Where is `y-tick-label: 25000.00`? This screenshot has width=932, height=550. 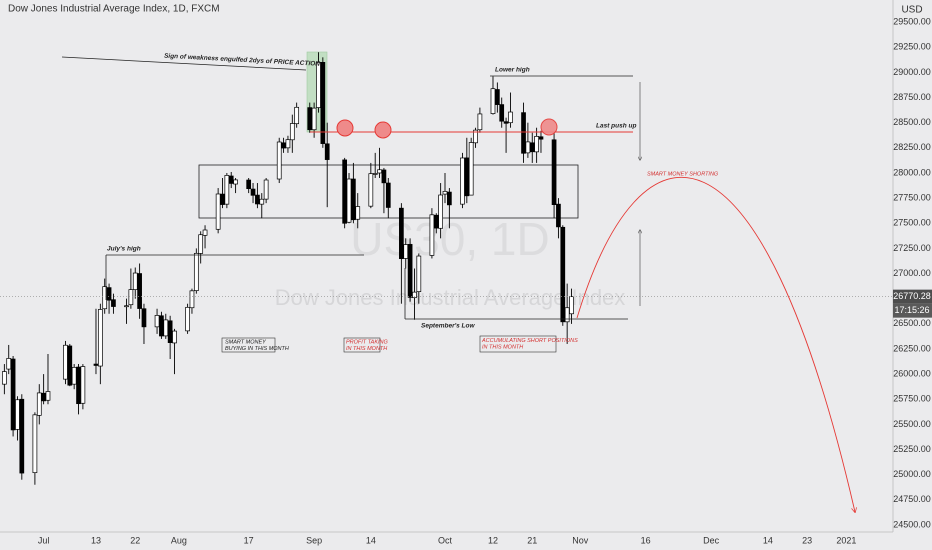 y-tick-label: 25000.00 is located at coordinates (912, 474).